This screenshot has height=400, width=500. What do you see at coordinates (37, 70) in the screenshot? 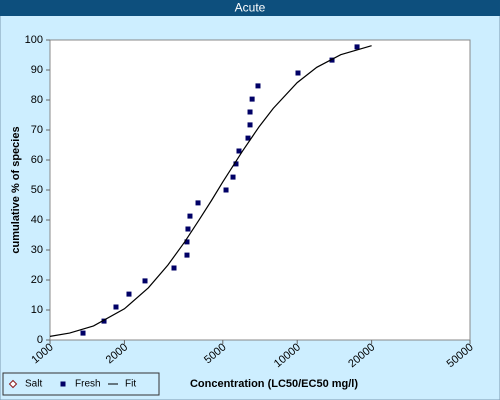
I see `y-tick-label: 90` at bounding box center [37, 70].